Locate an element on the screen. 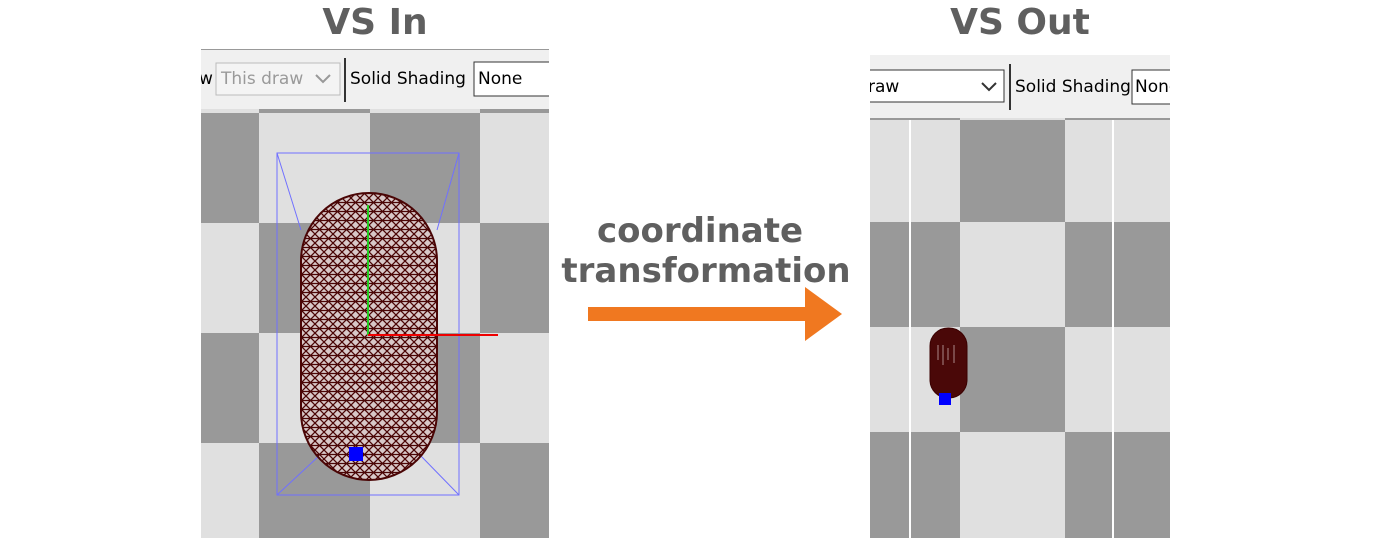 This screenshot has width=1400, height=542. title-left: VS In is located at coordinates (374, 22).